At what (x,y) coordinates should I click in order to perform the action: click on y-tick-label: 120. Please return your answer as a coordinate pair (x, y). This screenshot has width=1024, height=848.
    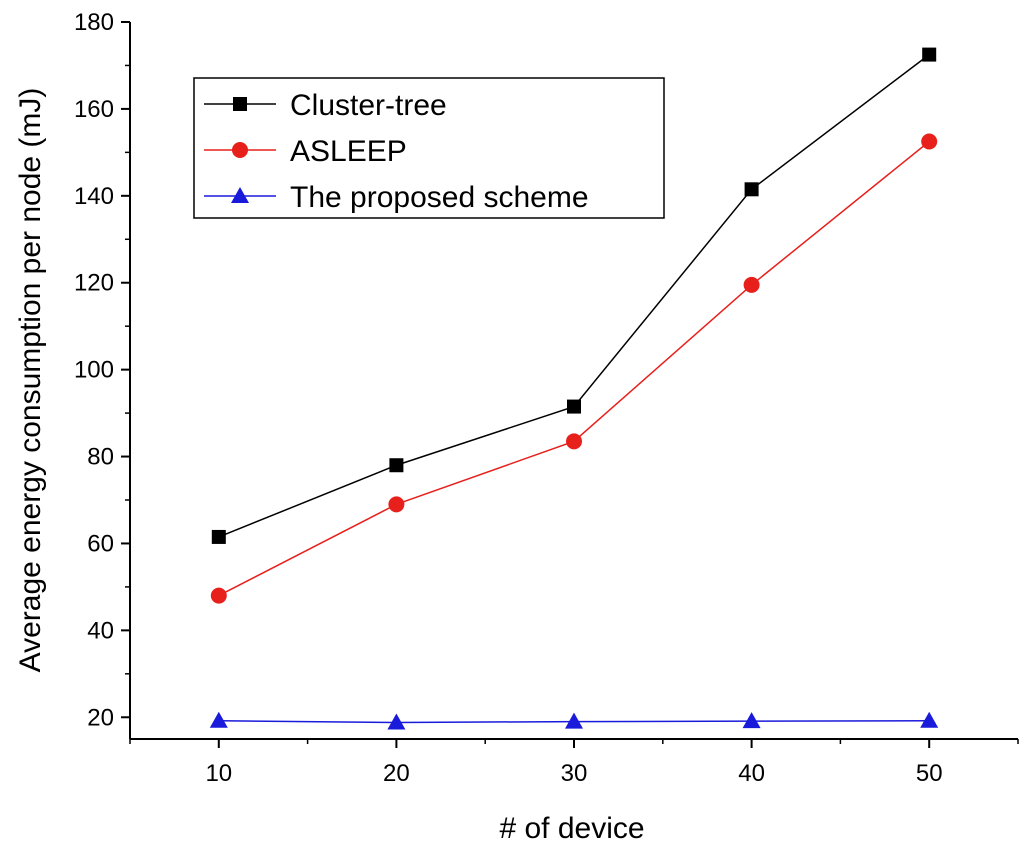
    Looking at the image, I should click on (94, 283).